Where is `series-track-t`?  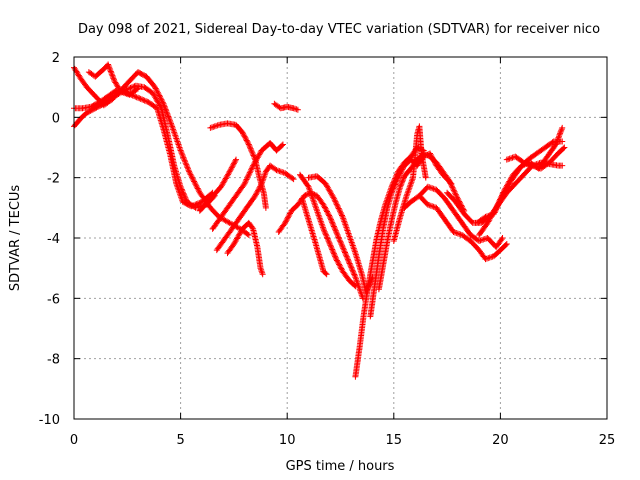
series-track-t is located at coordinates (463, 227).